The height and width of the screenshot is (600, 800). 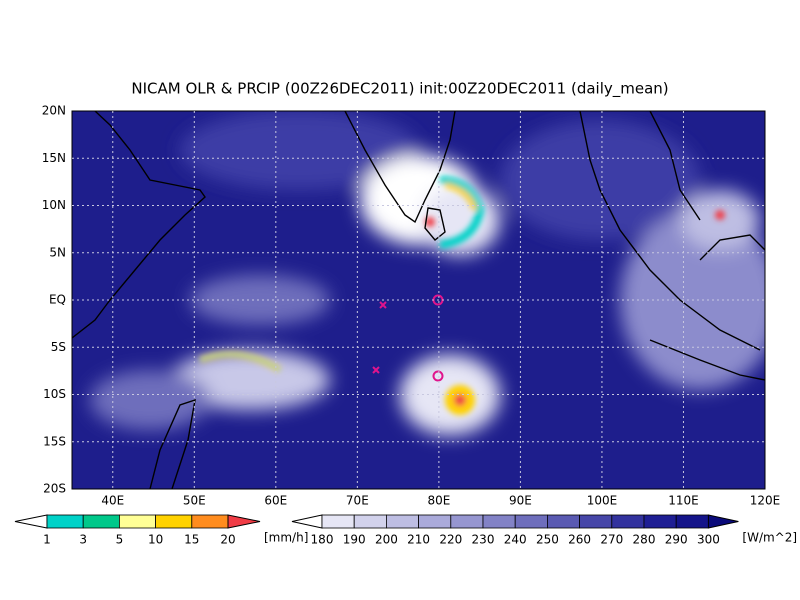 What do you see at coordinates (483, 540) in the screenshot?
I see `colorbar-label: 230` at bounding box center [483, 540].